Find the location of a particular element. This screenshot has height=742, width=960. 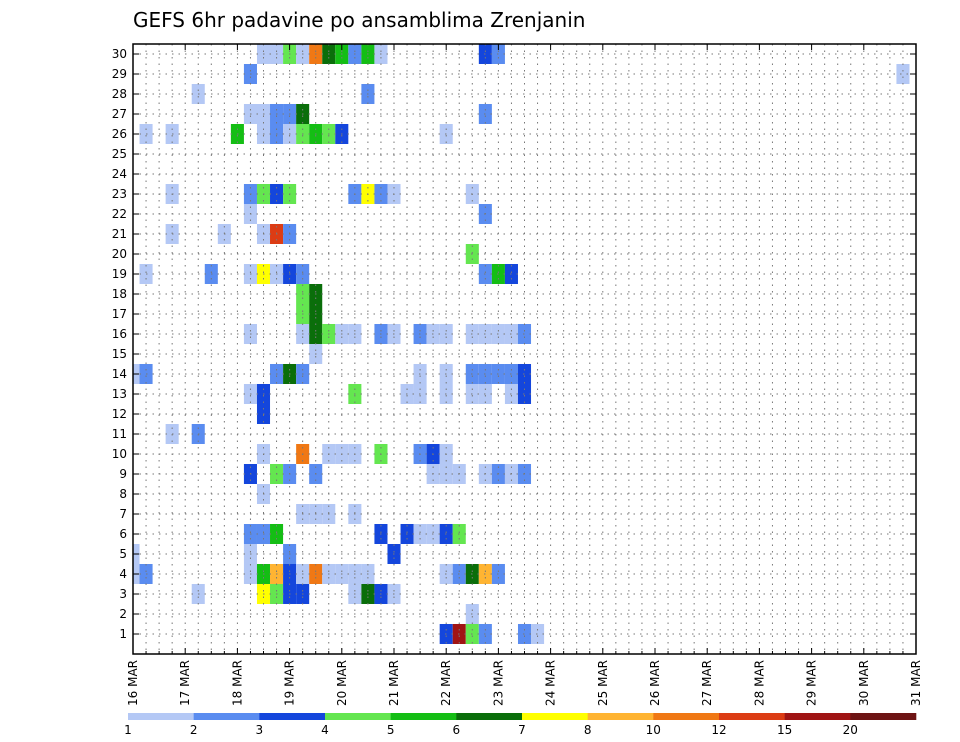

y-tick-label: 30 is located at coordinates (119, 54).